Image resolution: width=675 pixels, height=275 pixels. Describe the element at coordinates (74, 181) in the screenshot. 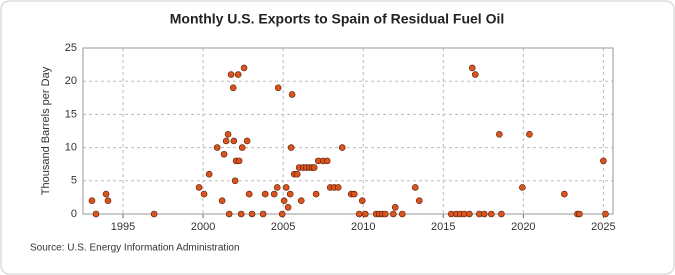

I see `y-tick-label: 5` at that location.